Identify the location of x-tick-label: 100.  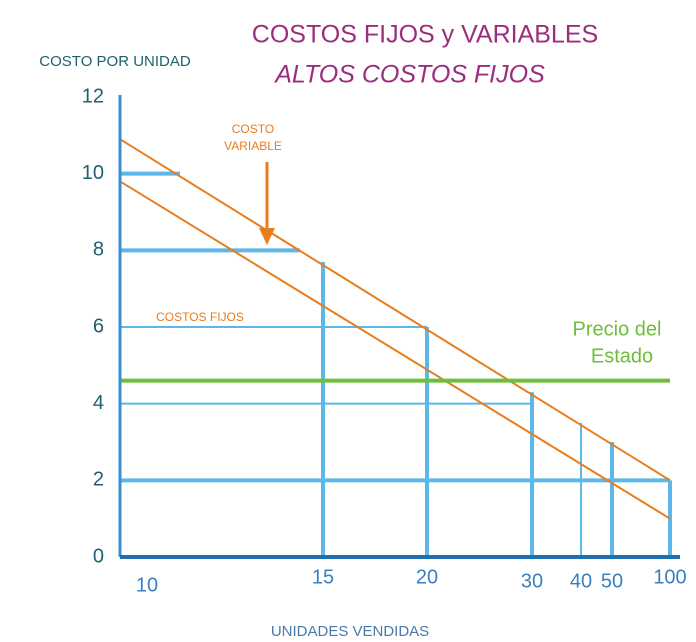
(669, 577).